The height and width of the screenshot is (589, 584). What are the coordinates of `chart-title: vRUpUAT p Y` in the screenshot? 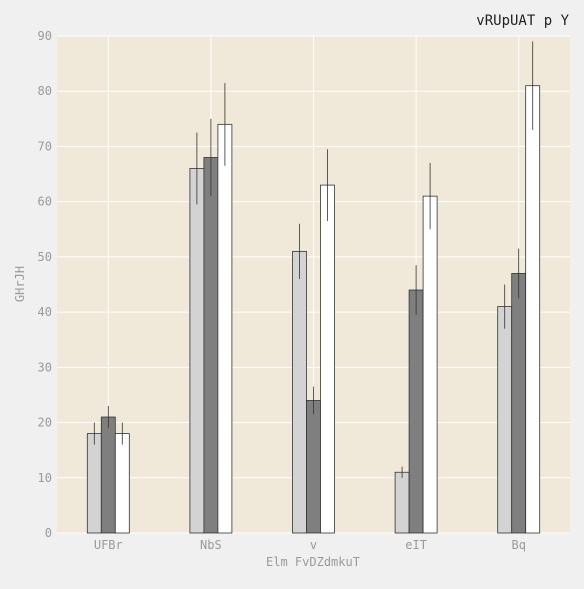 It's located at (522, 21).